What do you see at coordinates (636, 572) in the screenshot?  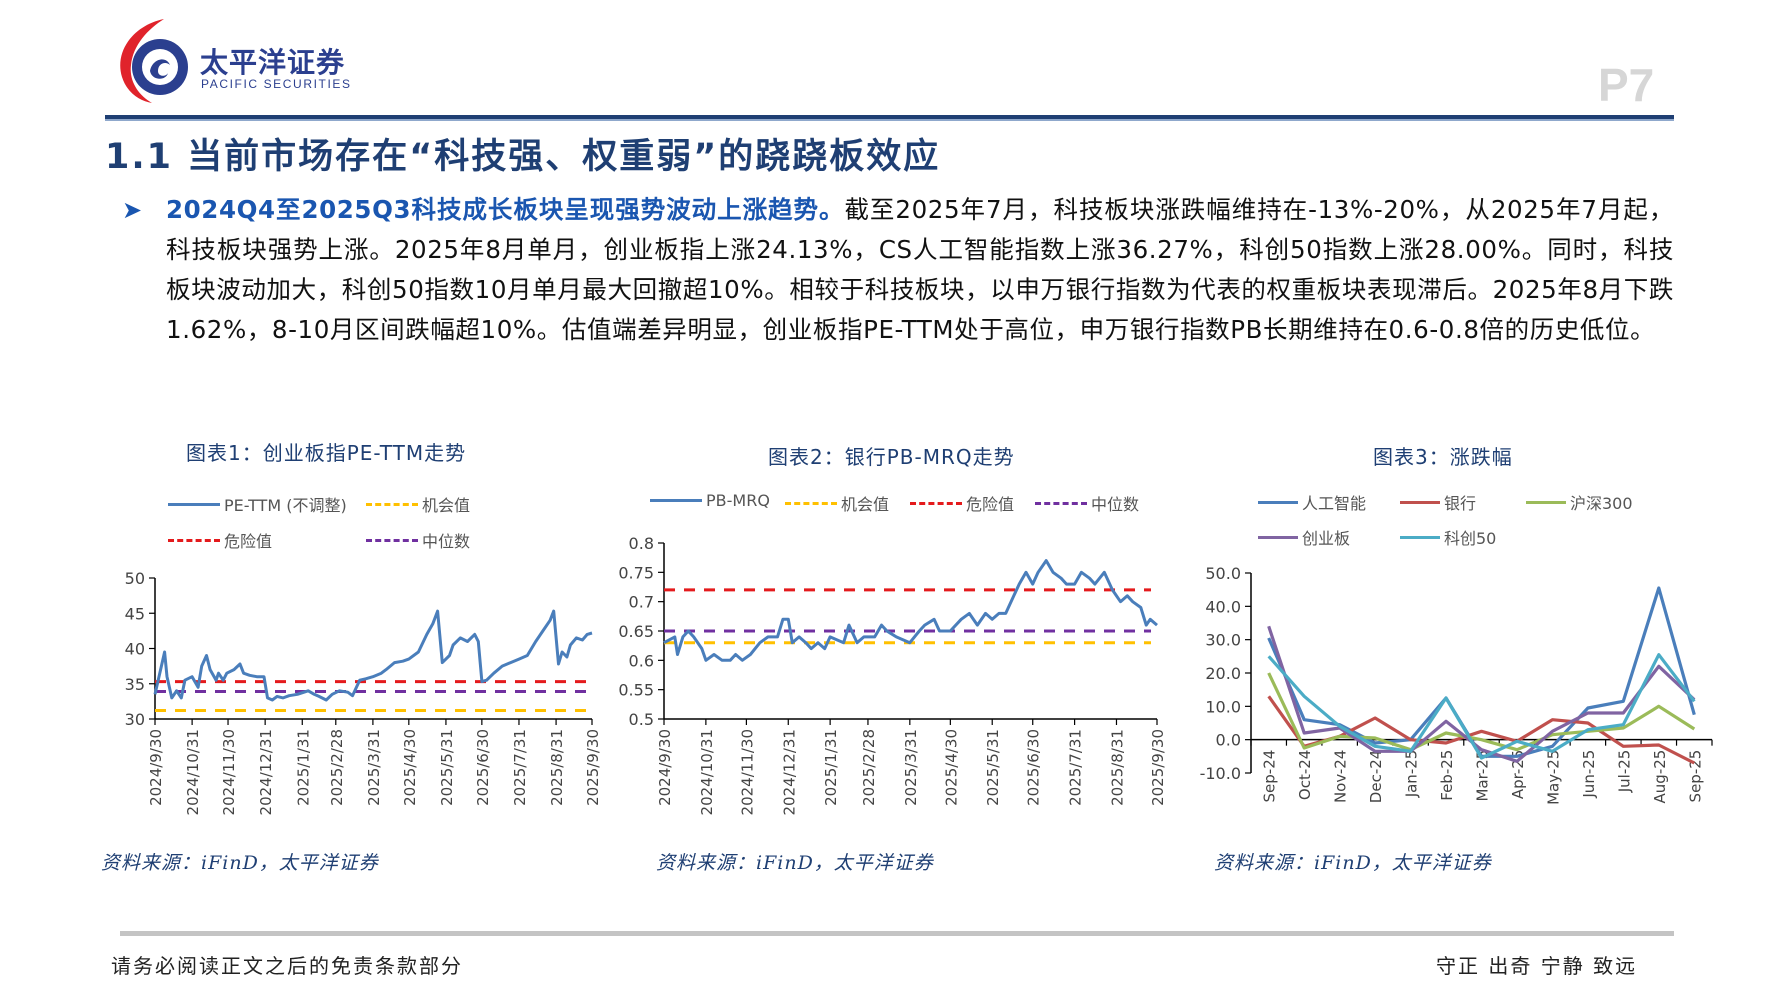 I see `y-tick-label: 0.75` at bounding box center [636, 572].